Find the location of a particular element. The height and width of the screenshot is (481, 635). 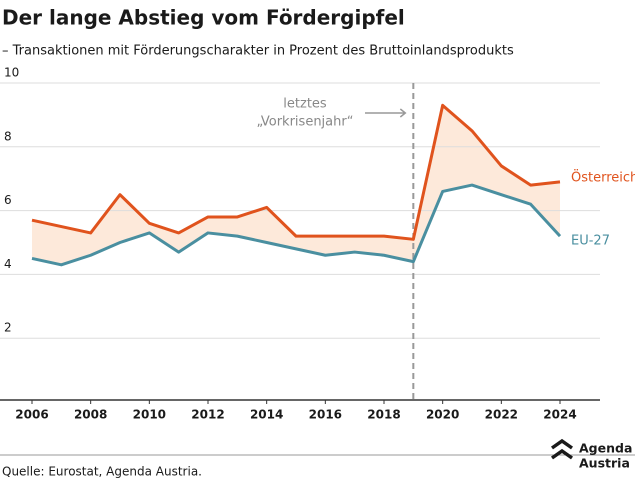

series-label: EU-27 is located at coordinates (590, 241).